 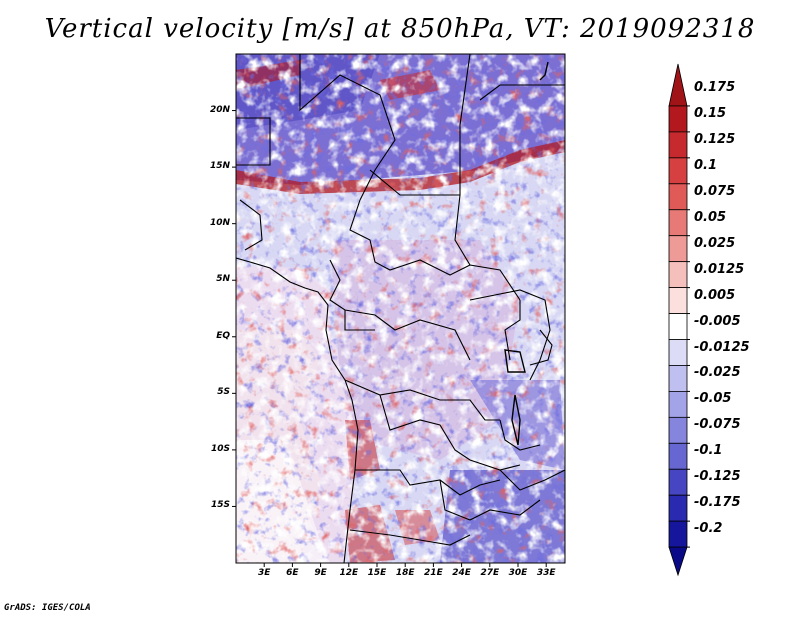 I want to click on lon-label: 30E, so click(x=518, y=573).